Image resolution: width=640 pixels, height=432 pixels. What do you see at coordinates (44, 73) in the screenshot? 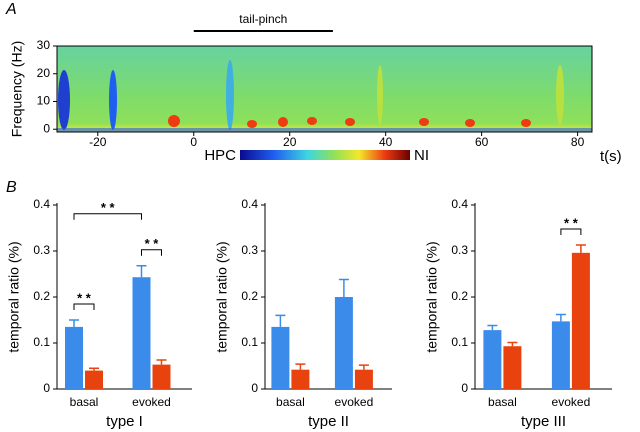
I see `y-tick-label: 20` at bounding box center [44, 73].